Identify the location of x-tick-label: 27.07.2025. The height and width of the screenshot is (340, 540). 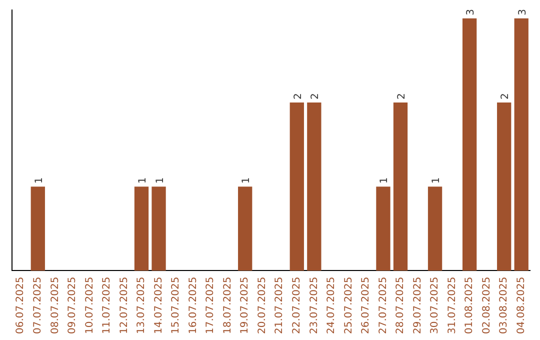
(383, 305).